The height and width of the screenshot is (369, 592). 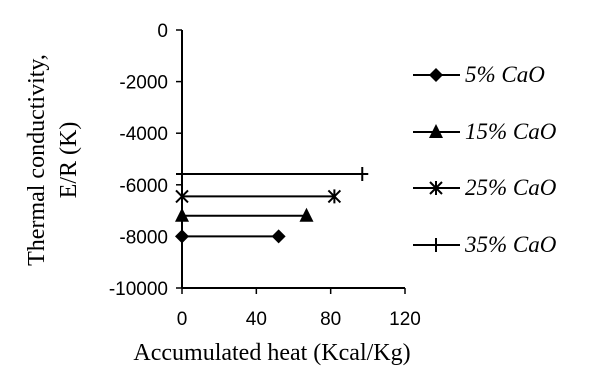 I want to click on series-star, so click(x=258, y=196).